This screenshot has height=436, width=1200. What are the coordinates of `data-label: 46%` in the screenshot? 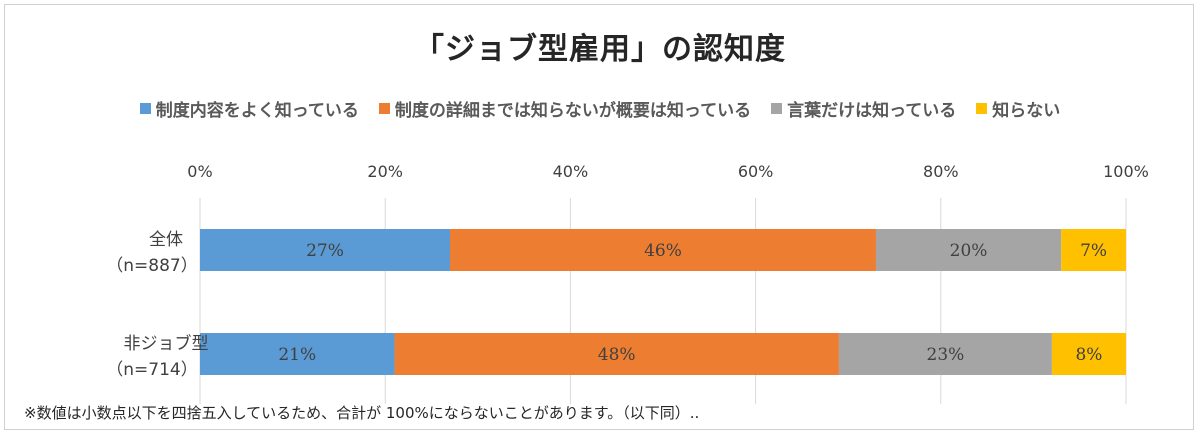 It's located at (663, 251).